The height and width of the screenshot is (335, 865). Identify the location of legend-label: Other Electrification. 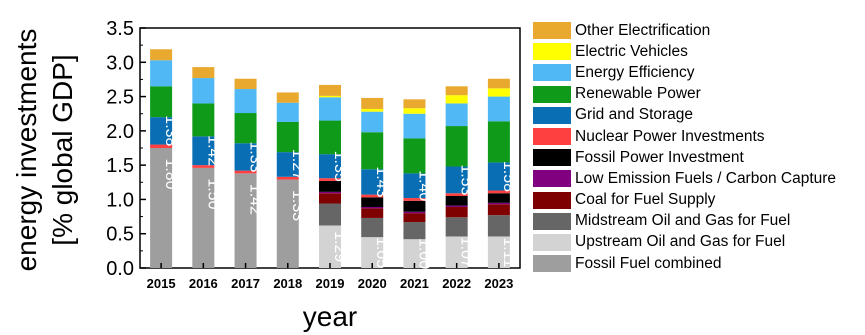
(643, 30).